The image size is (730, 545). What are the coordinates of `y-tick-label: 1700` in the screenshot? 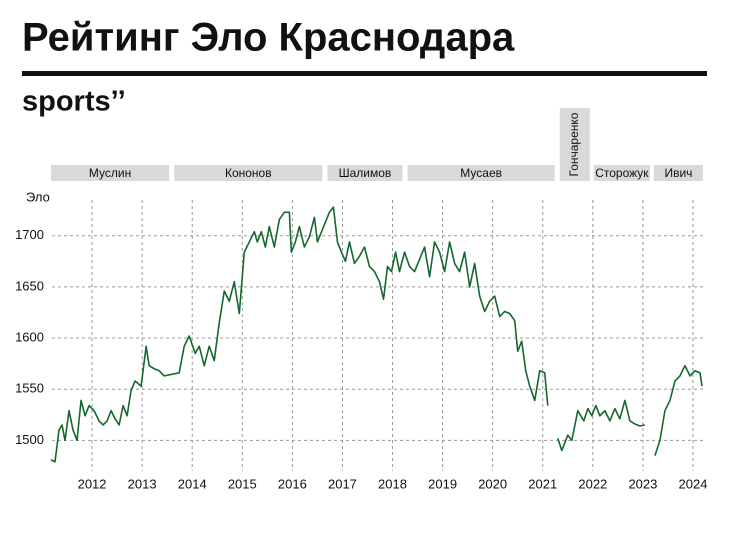 It's located at (29, 234).